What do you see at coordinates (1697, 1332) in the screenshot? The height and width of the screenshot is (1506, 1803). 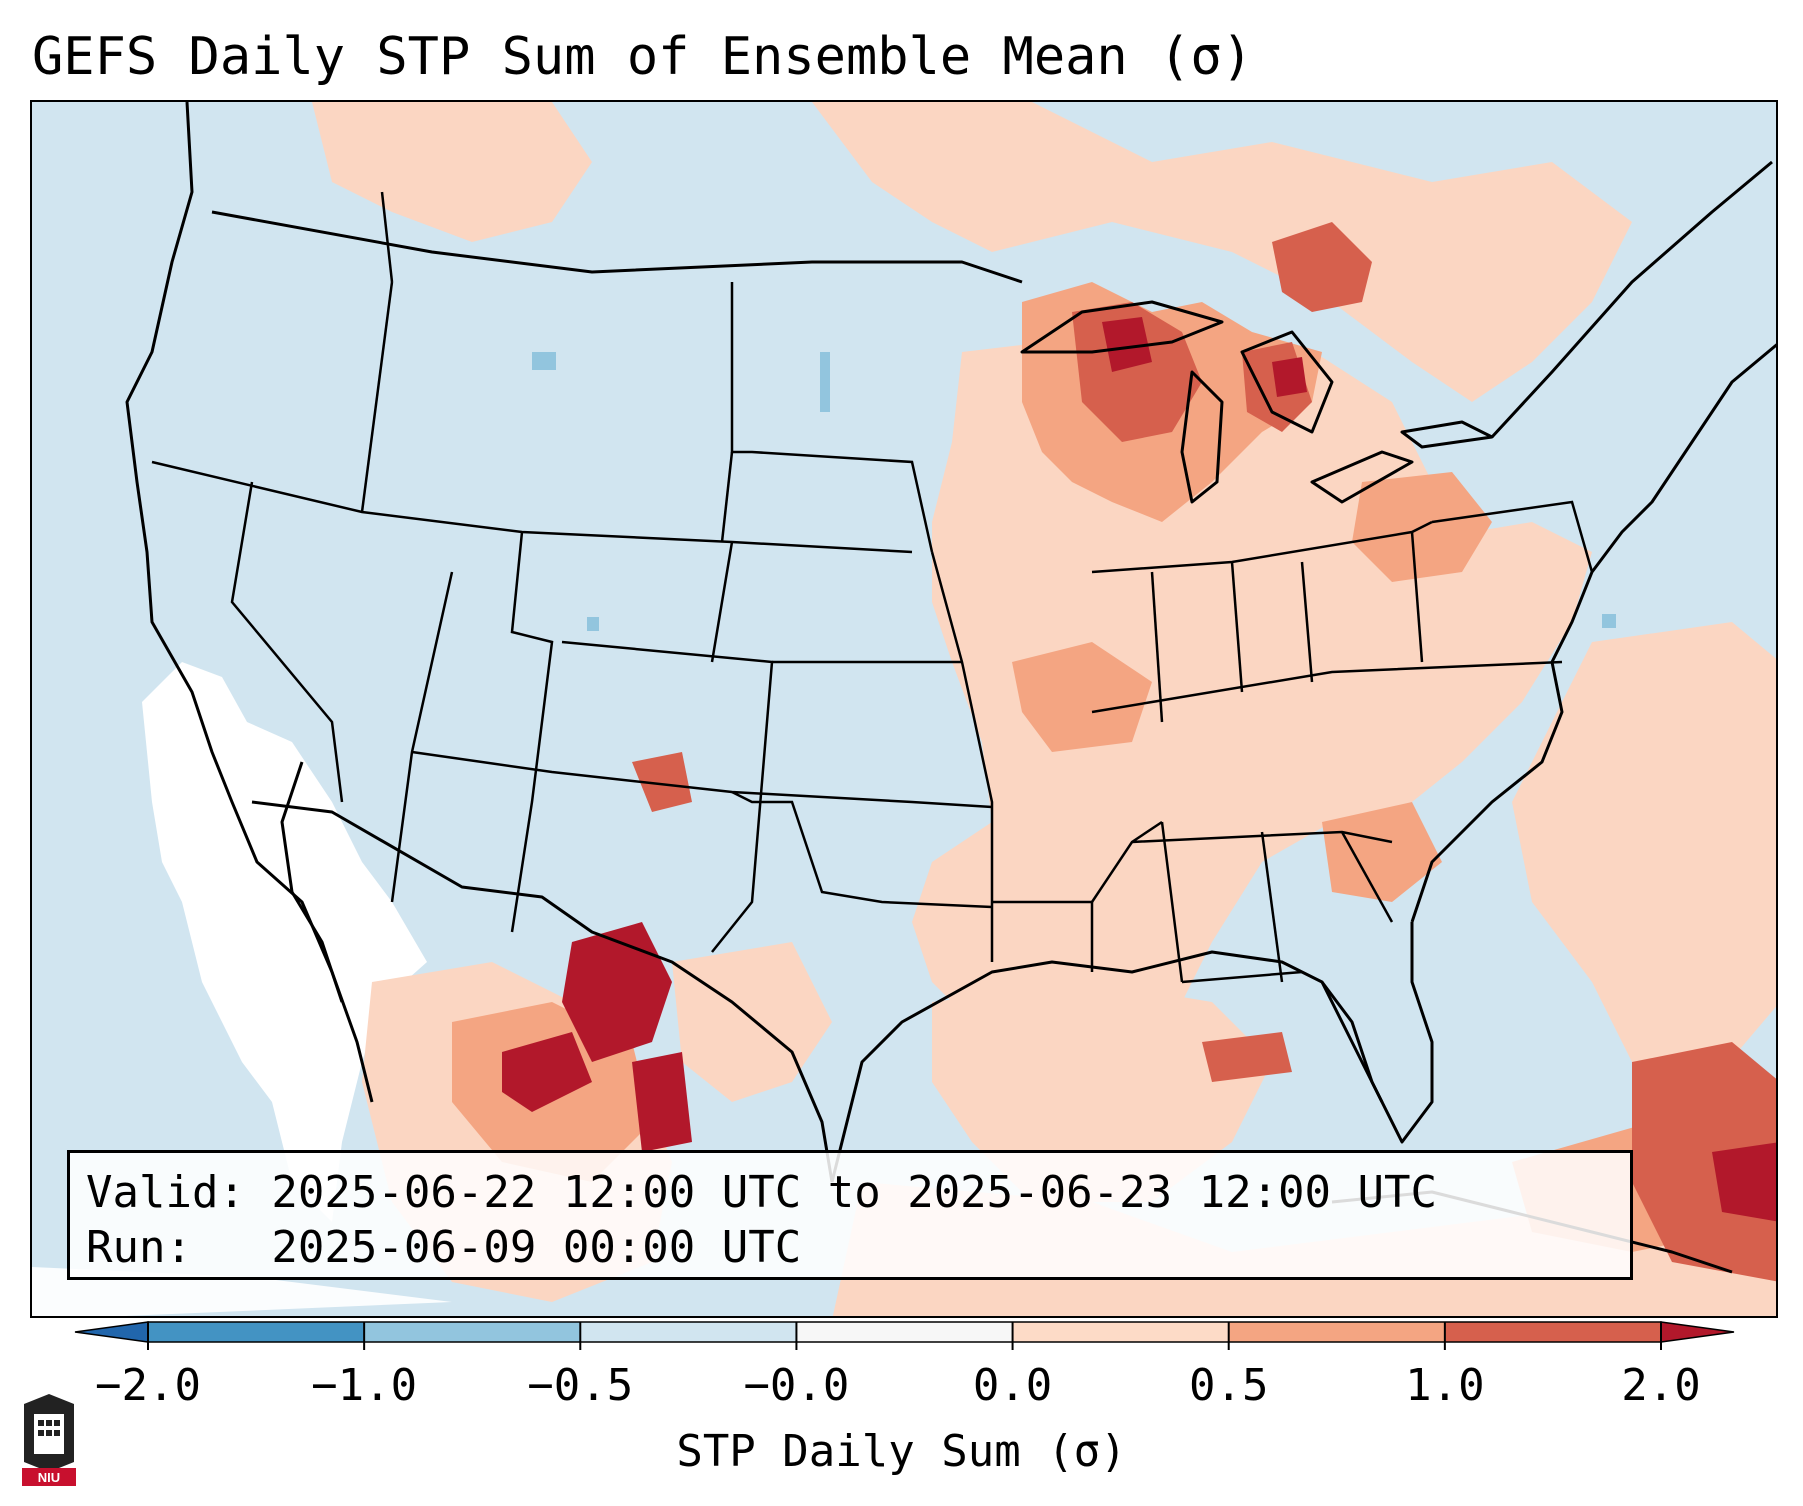 I see `colorbar-over-arrow` at bounding box center [1697, 1332].